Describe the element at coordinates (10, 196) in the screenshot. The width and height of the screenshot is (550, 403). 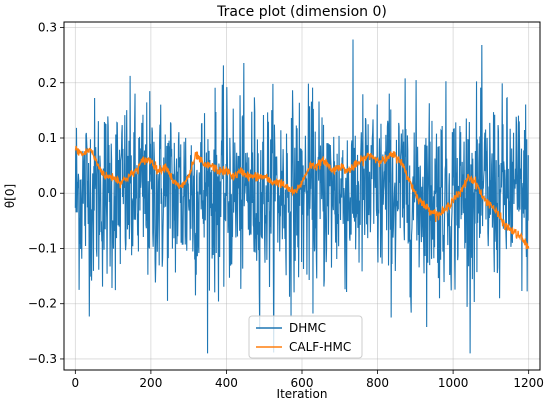
I see `y-axis-label: θ[0]` at that location.